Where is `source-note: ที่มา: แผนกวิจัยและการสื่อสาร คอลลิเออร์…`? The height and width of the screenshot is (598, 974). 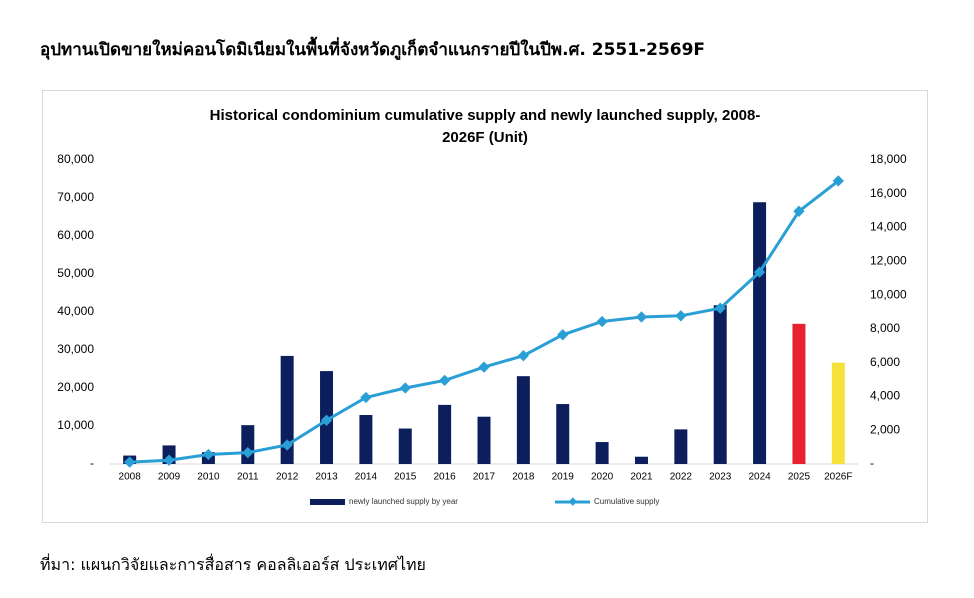 source-note: ที่มา: แผนกวิจัยและการสื่อสาร คอลลิเออร์… is located at coordinates (233, 564).